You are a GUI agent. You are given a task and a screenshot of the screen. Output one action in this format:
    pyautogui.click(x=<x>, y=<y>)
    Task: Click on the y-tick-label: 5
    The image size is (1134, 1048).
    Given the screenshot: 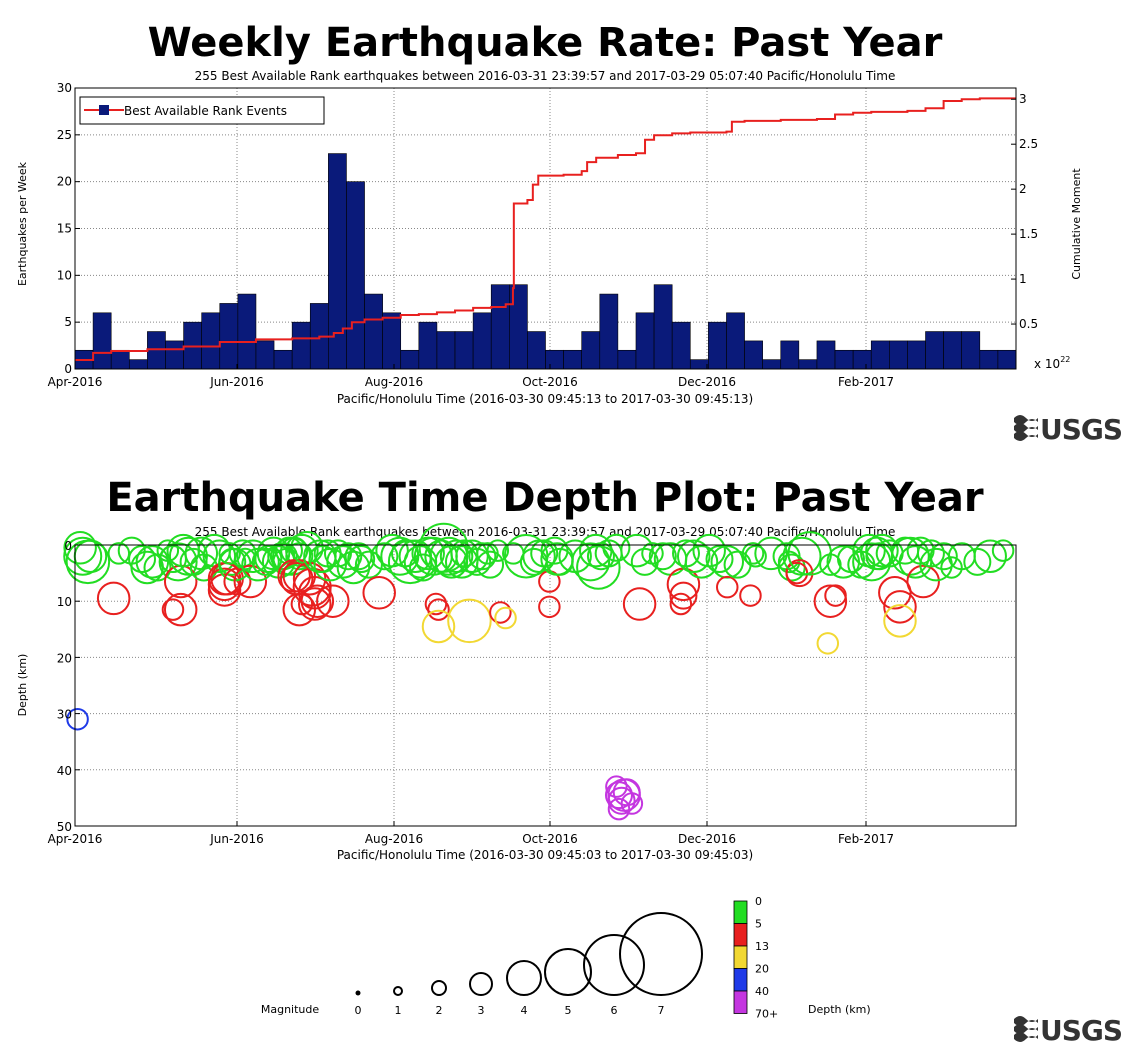 What is the action you would take?
    pyautogui.click(x=68, y=322)
    